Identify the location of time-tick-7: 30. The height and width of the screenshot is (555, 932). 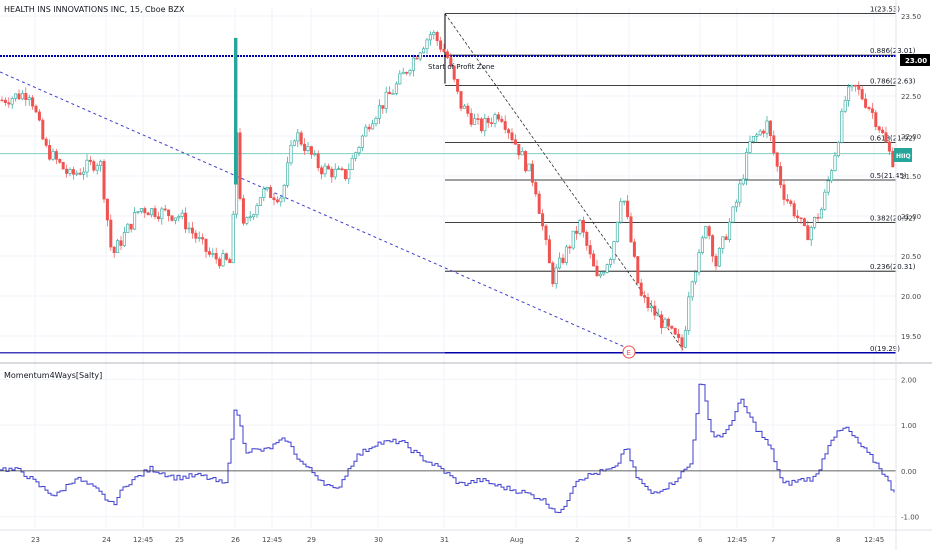
(378, 540).